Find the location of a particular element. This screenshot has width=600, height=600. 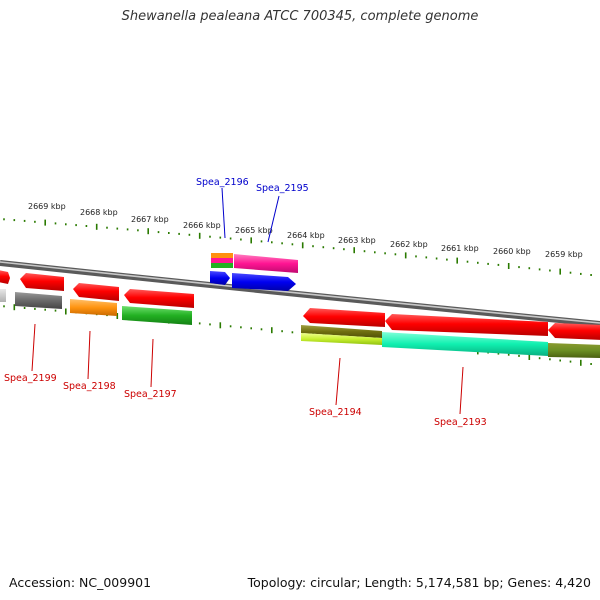

genome-backbone is located at coordinates (300, 293).